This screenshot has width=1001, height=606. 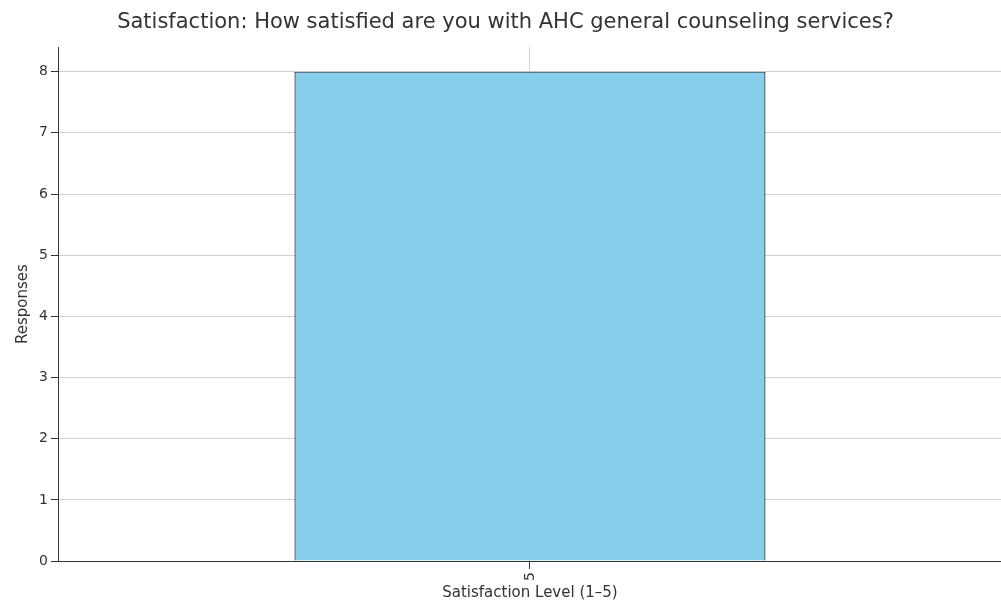 What do you see at coordinates (43, 437) in the screenshot?
I see `y-tick-label: 2` at bounding box center [43, 437].